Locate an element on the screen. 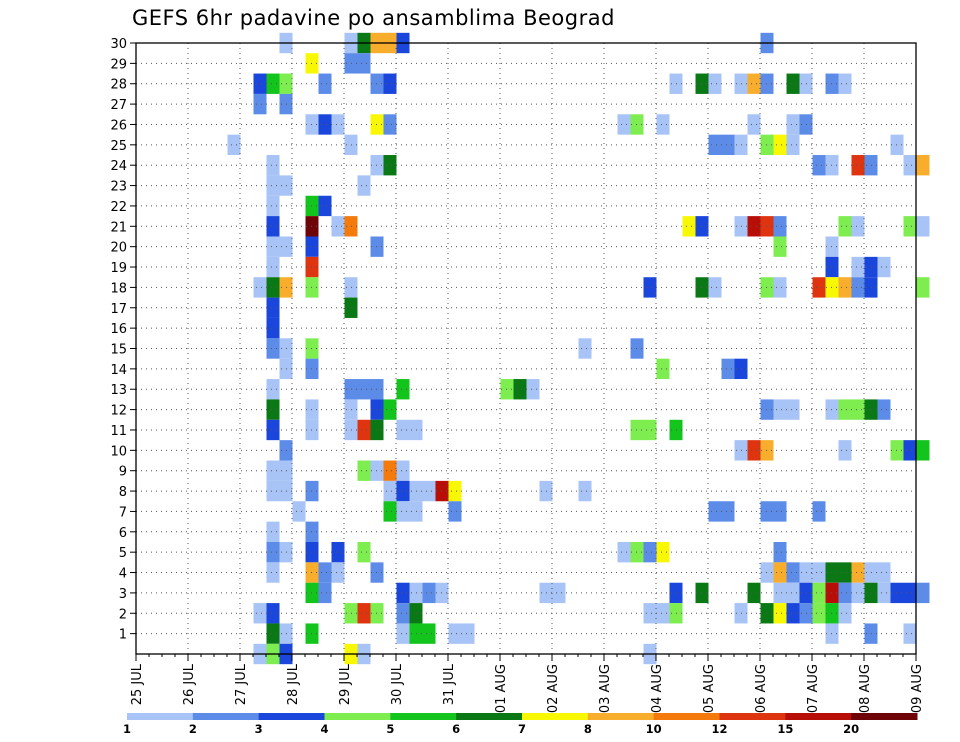  legend-label: 20 is located at coordinates (851, 729).